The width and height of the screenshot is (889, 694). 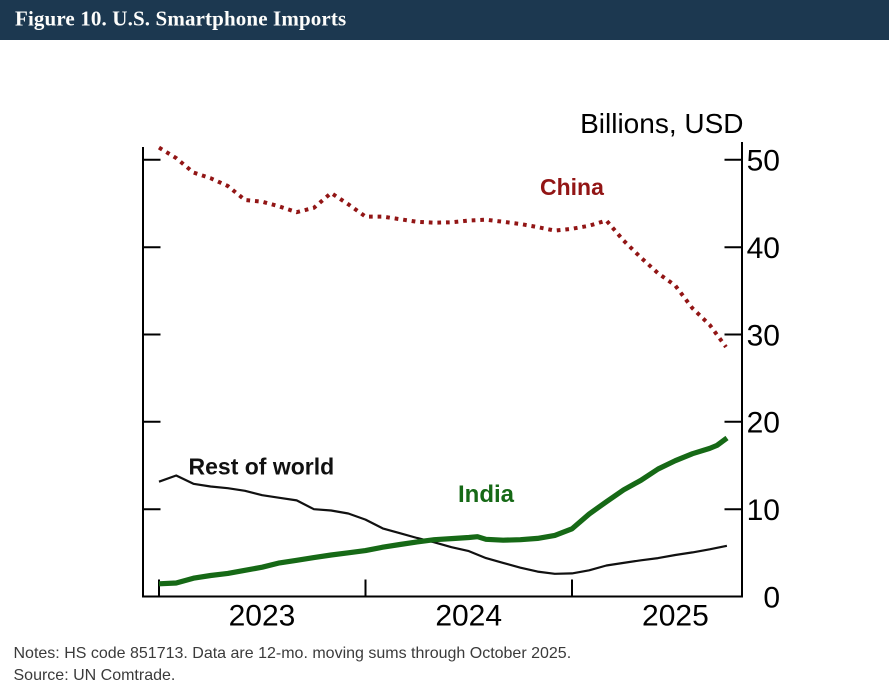 What do you see at coordinates (262, 616) in the screenshot?
I see `svg-text: 2023` at bounding box center [262, 616].